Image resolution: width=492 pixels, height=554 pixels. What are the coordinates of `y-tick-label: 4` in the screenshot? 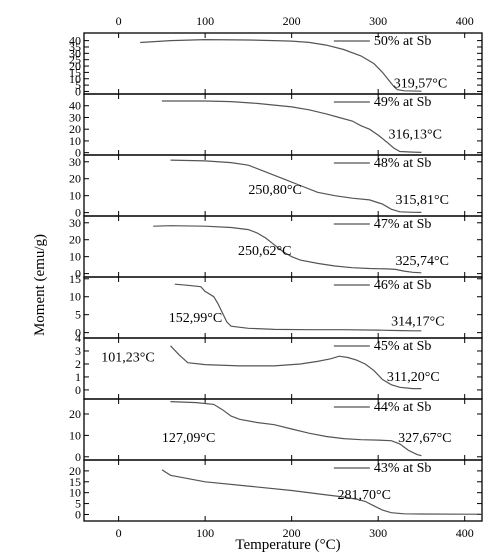 It's located at (78, 338).